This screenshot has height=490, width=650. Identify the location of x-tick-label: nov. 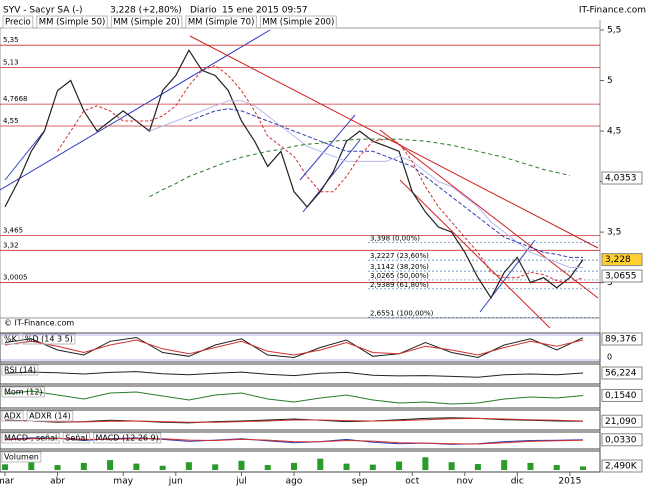
(464, 482).